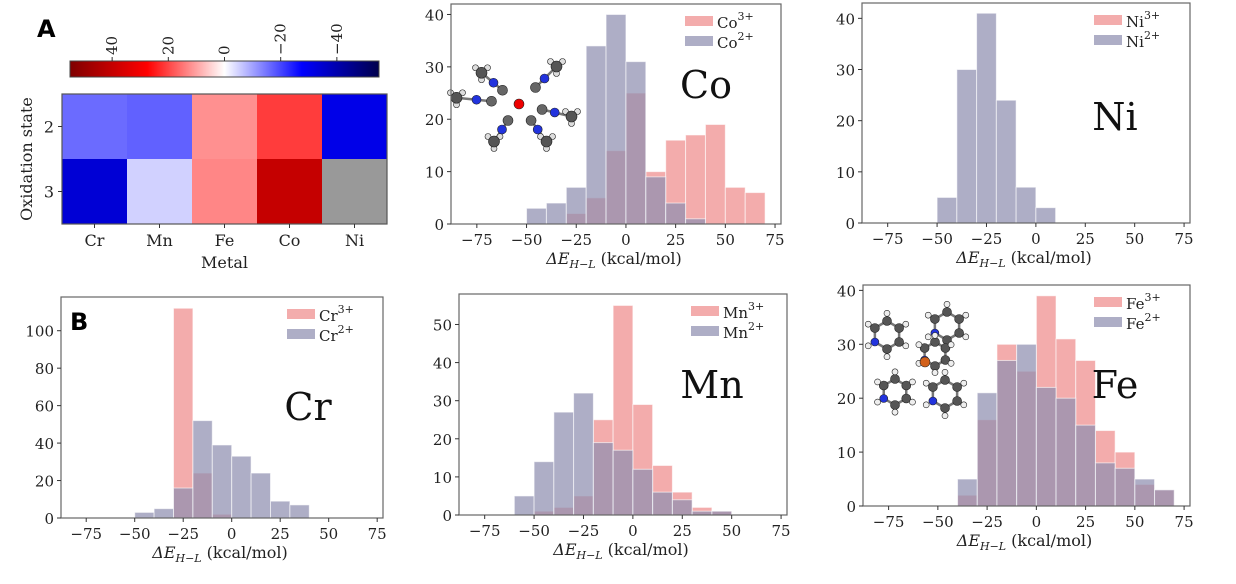 Image resolution: width=1236 pixels, height=584 pixels. What do you see at coordinates (44, 407) in the screenshot?
I see `y-tick-label: 60` at bounding box center [44, 407].